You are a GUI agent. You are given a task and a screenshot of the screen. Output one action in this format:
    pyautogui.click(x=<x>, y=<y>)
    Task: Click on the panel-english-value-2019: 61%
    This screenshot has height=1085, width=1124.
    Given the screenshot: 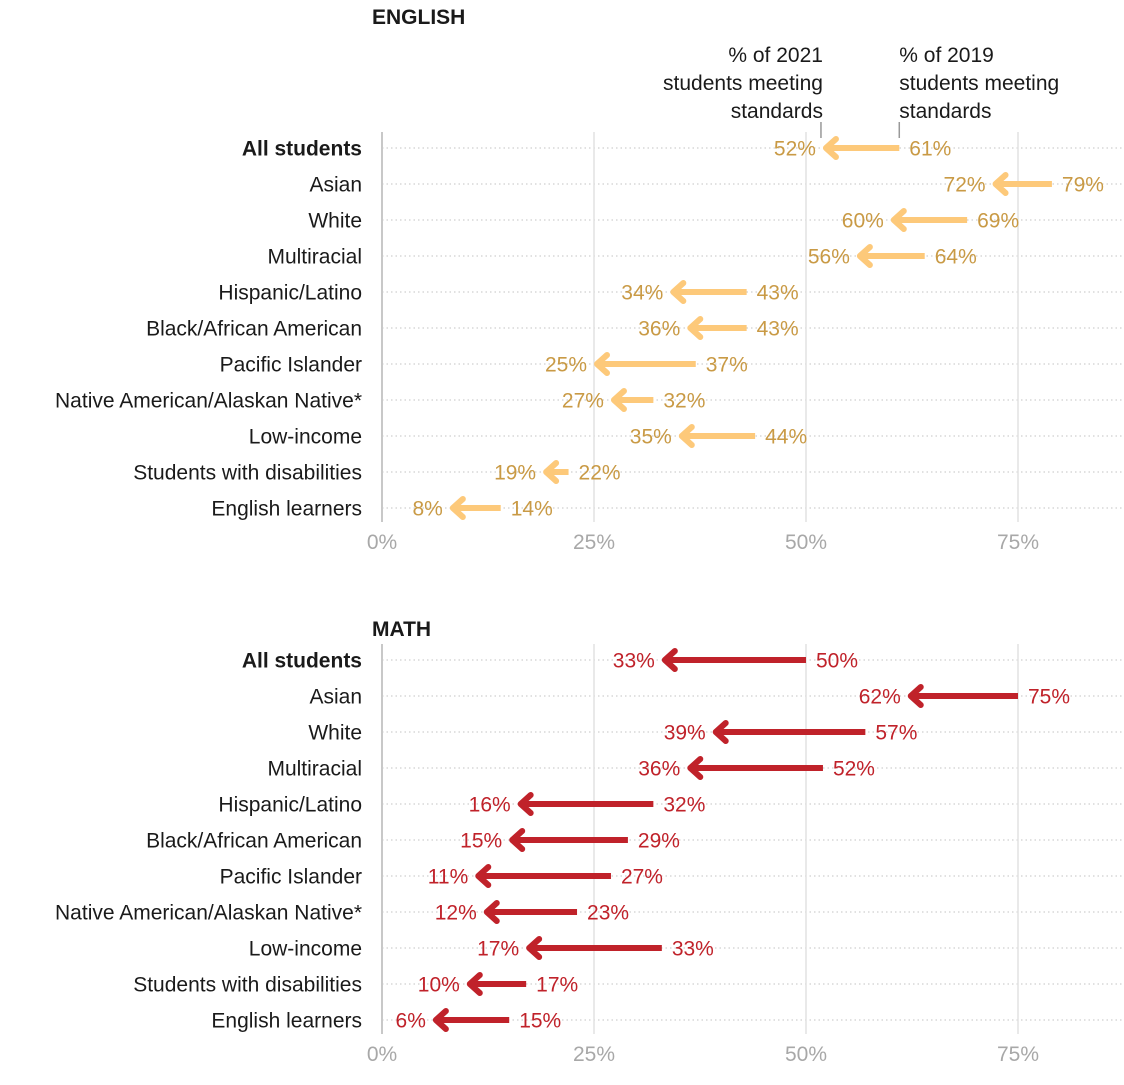 What is the action you would take?
    pyautogui.click(x=930, y=149)
    